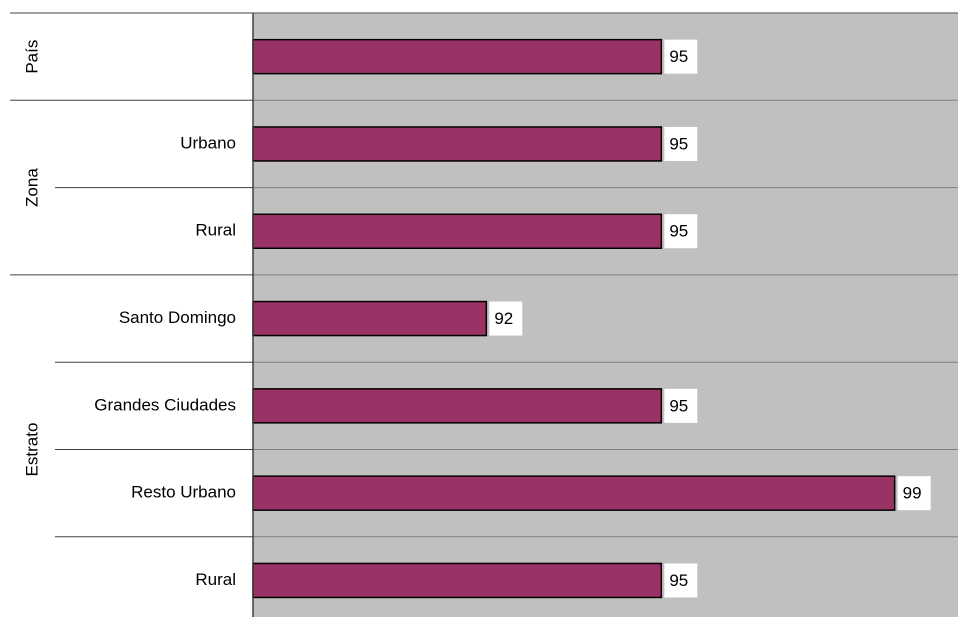 Image resolution: width=958 pixels, height=617 pixels. Describe the element at coordinates (177, 317) in the screenshot. I see `category-label: Santo Domingo` at that location.